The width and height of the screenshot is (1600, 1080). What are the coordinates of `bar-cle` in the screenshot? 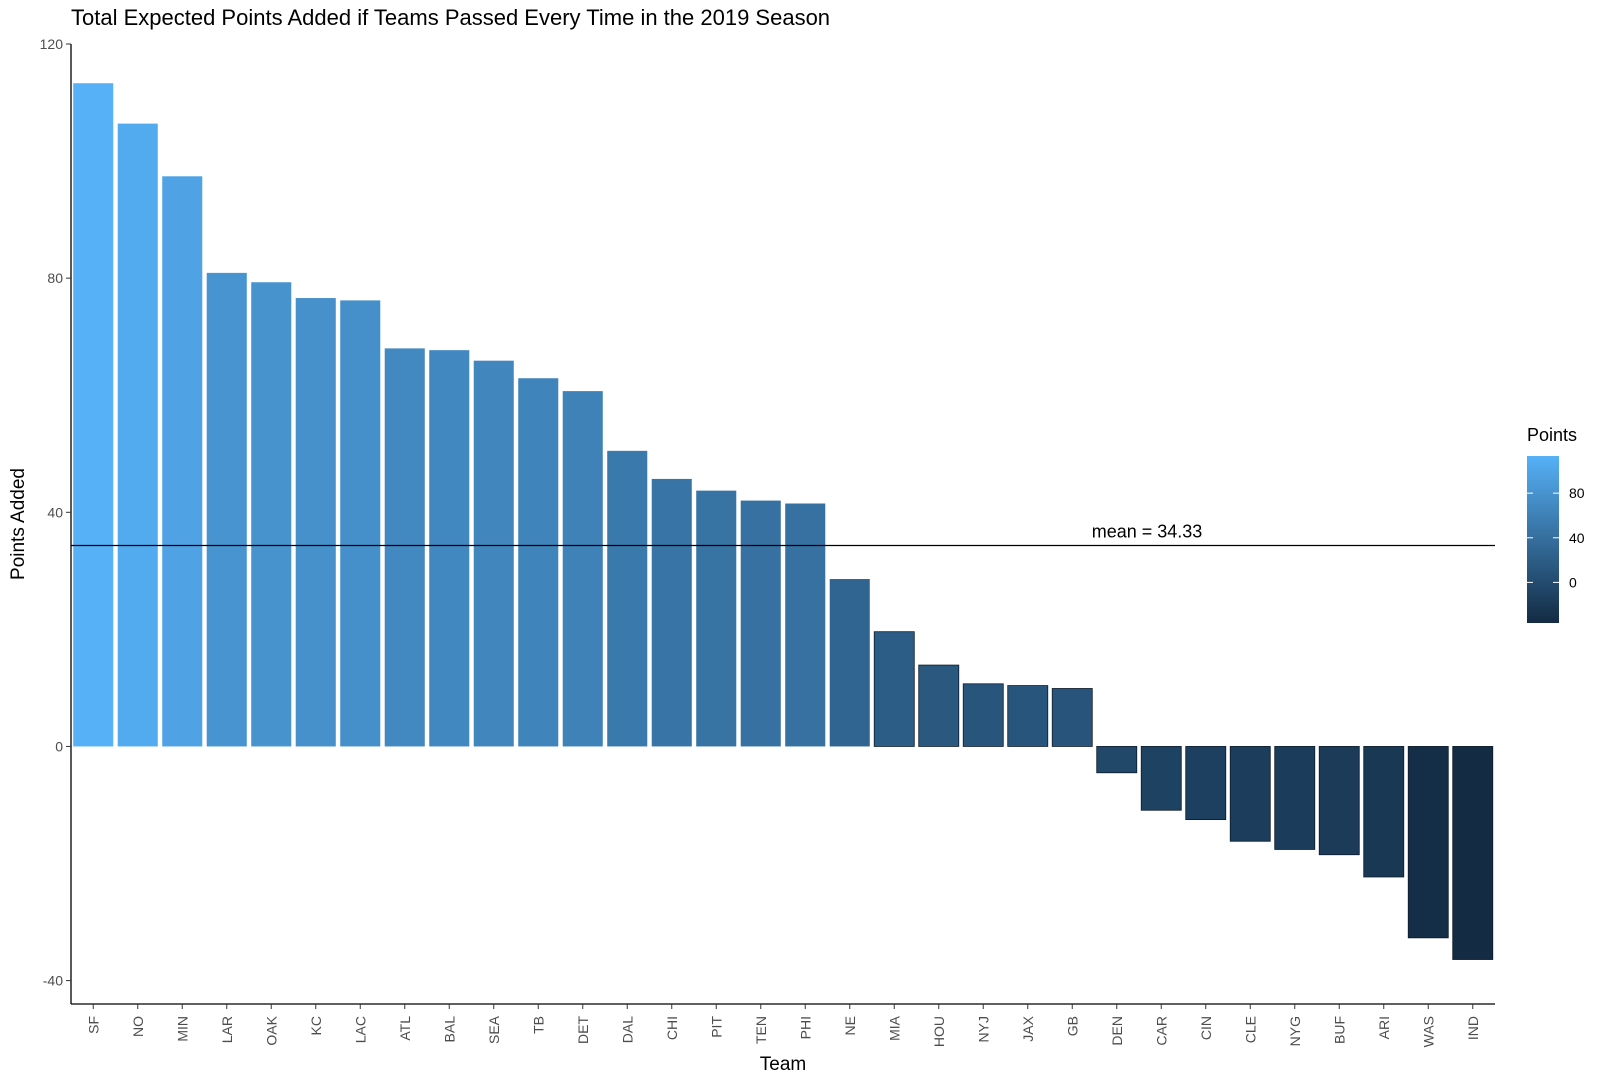 It's located at (1250, 794).